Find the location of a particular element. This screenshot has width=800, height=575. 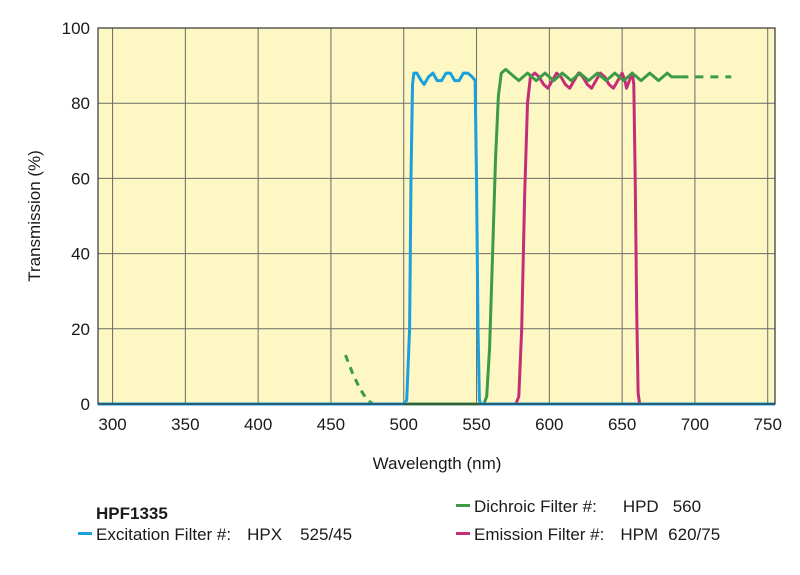

legend-emission-code: HPM is located at coordinates (639, 534).